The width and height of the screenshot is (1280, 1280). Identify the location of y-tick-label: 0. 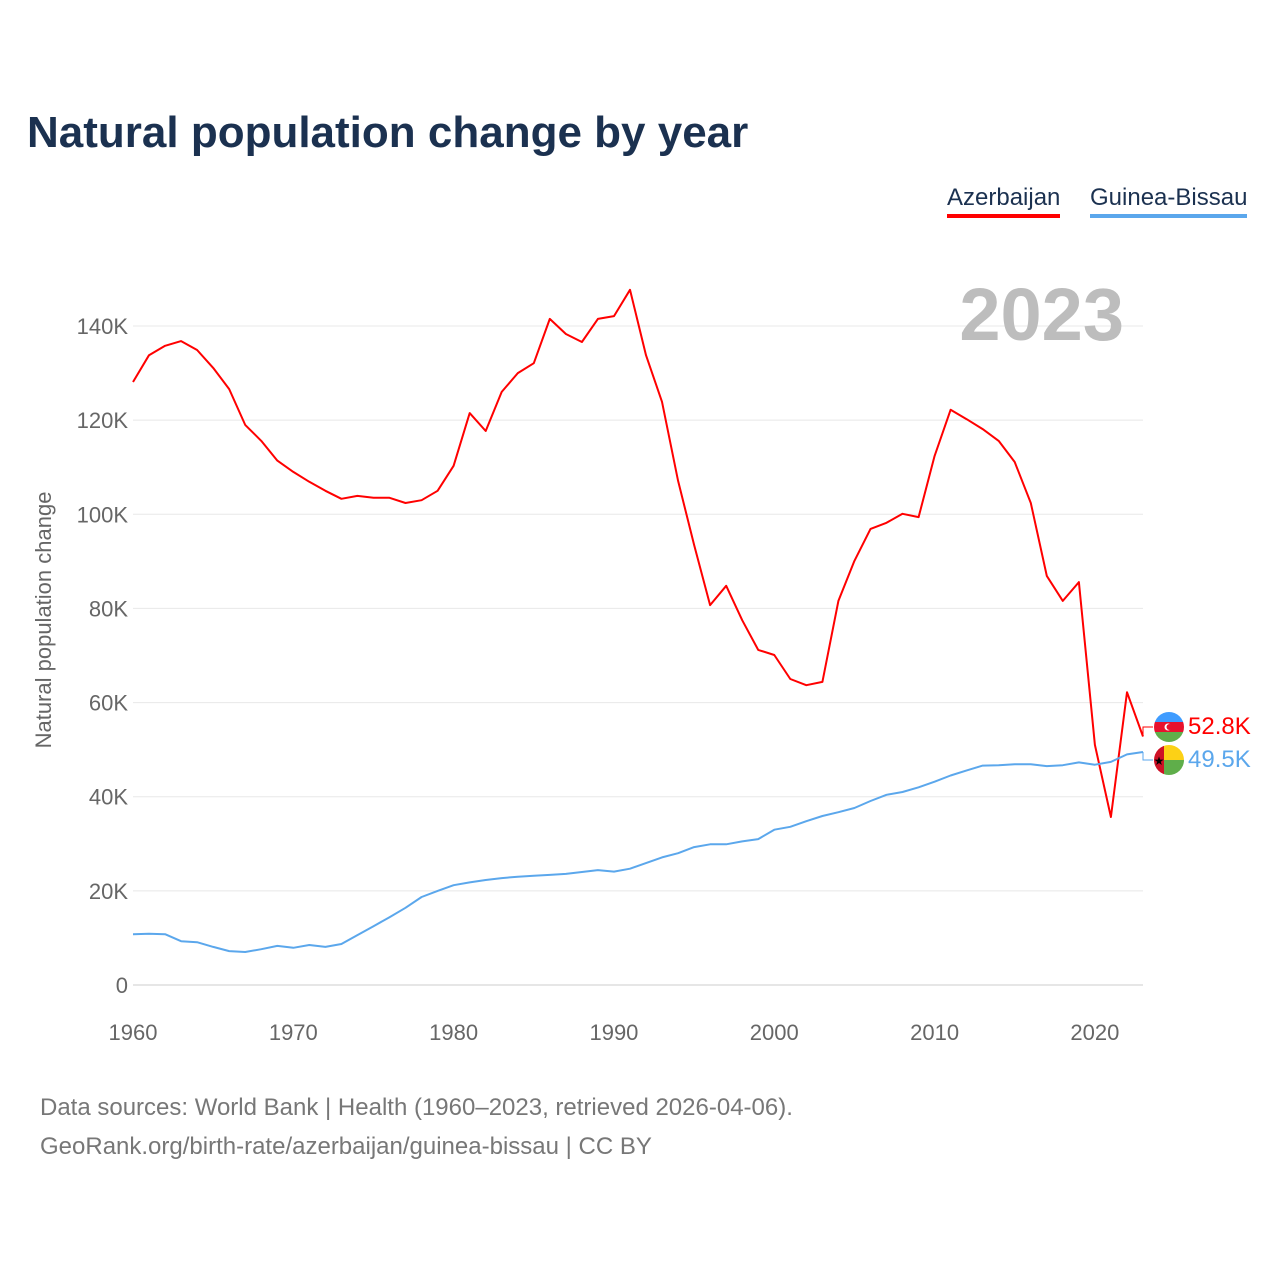
(122, 985).